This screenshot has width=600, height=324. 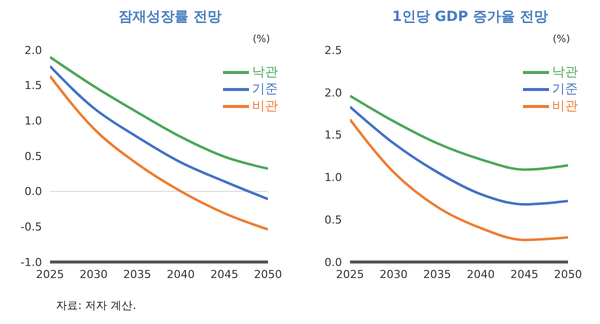 I want to click on line-series, so click(x=459, y=180).